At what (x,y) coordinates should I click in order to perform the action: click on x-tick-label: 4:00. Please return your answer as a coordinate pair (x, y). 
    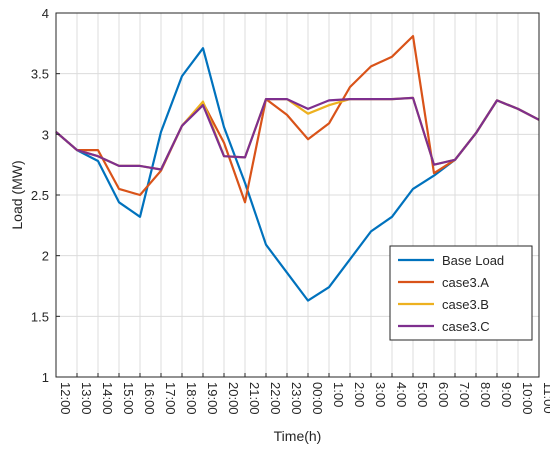
    Looking at the image, I should click on (401, 394).